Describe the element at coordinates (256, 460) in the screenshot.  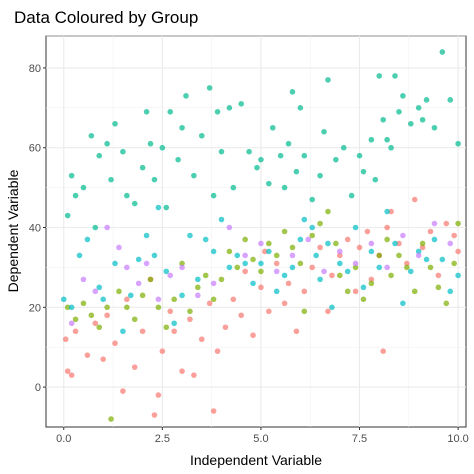
I see `x-axis-title: Independent Variable` at that location.